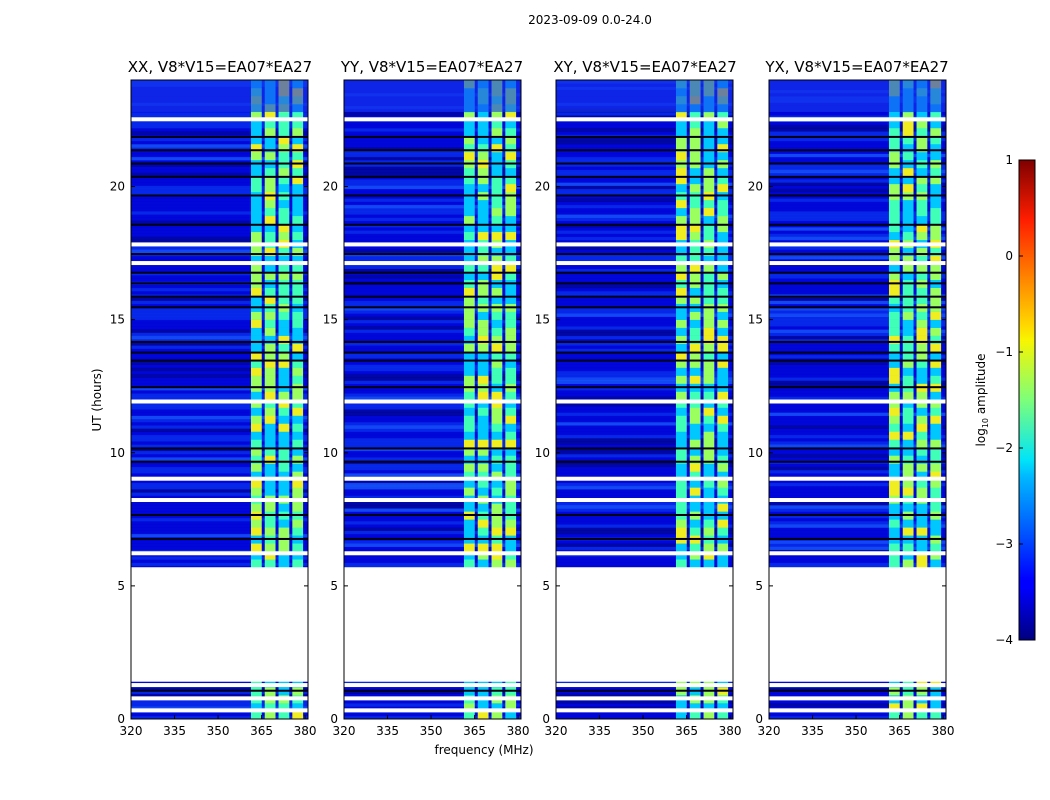 This screenshot has height=800, width=1050. Describe the element at coordinates (730, 731) in the screenshot. I see `x-tick-label: 380` at that location.